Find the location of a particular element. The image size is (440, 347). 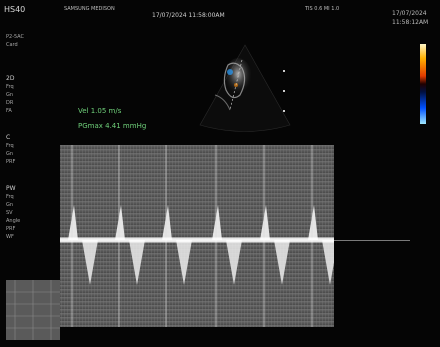

color-velocity-scale is located at coordinates (423, 84).